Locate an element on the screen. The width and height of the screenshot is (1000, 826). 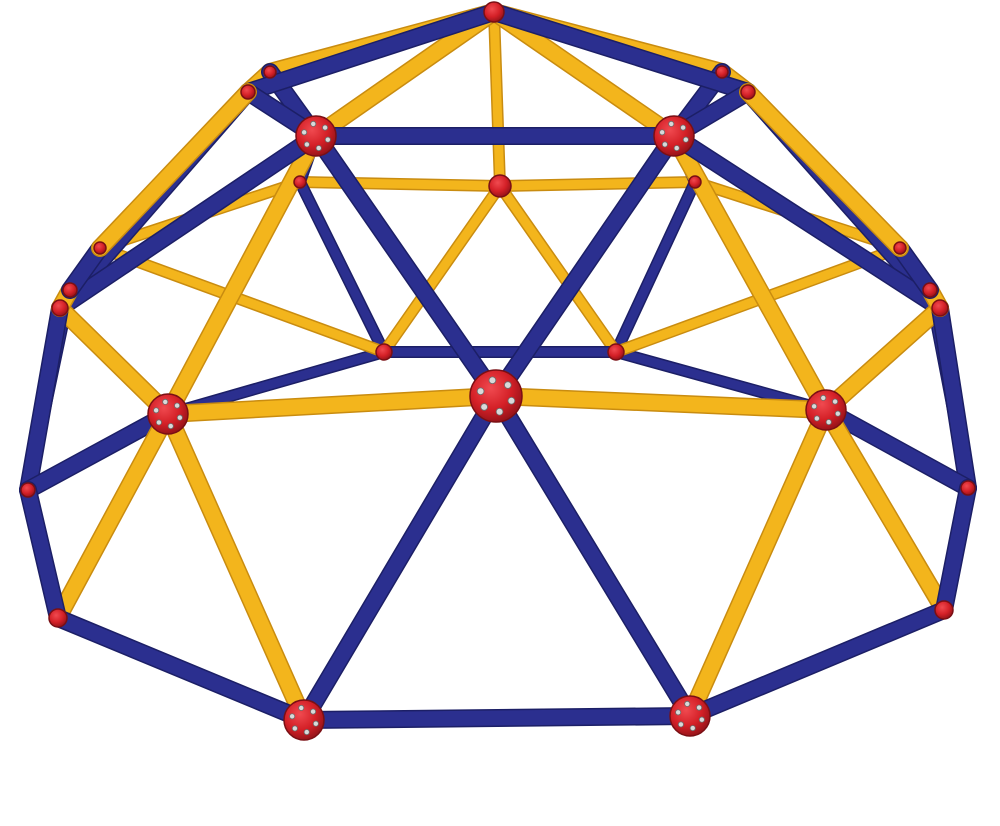
hub-plate-fL is located at coordinates (60, 308).